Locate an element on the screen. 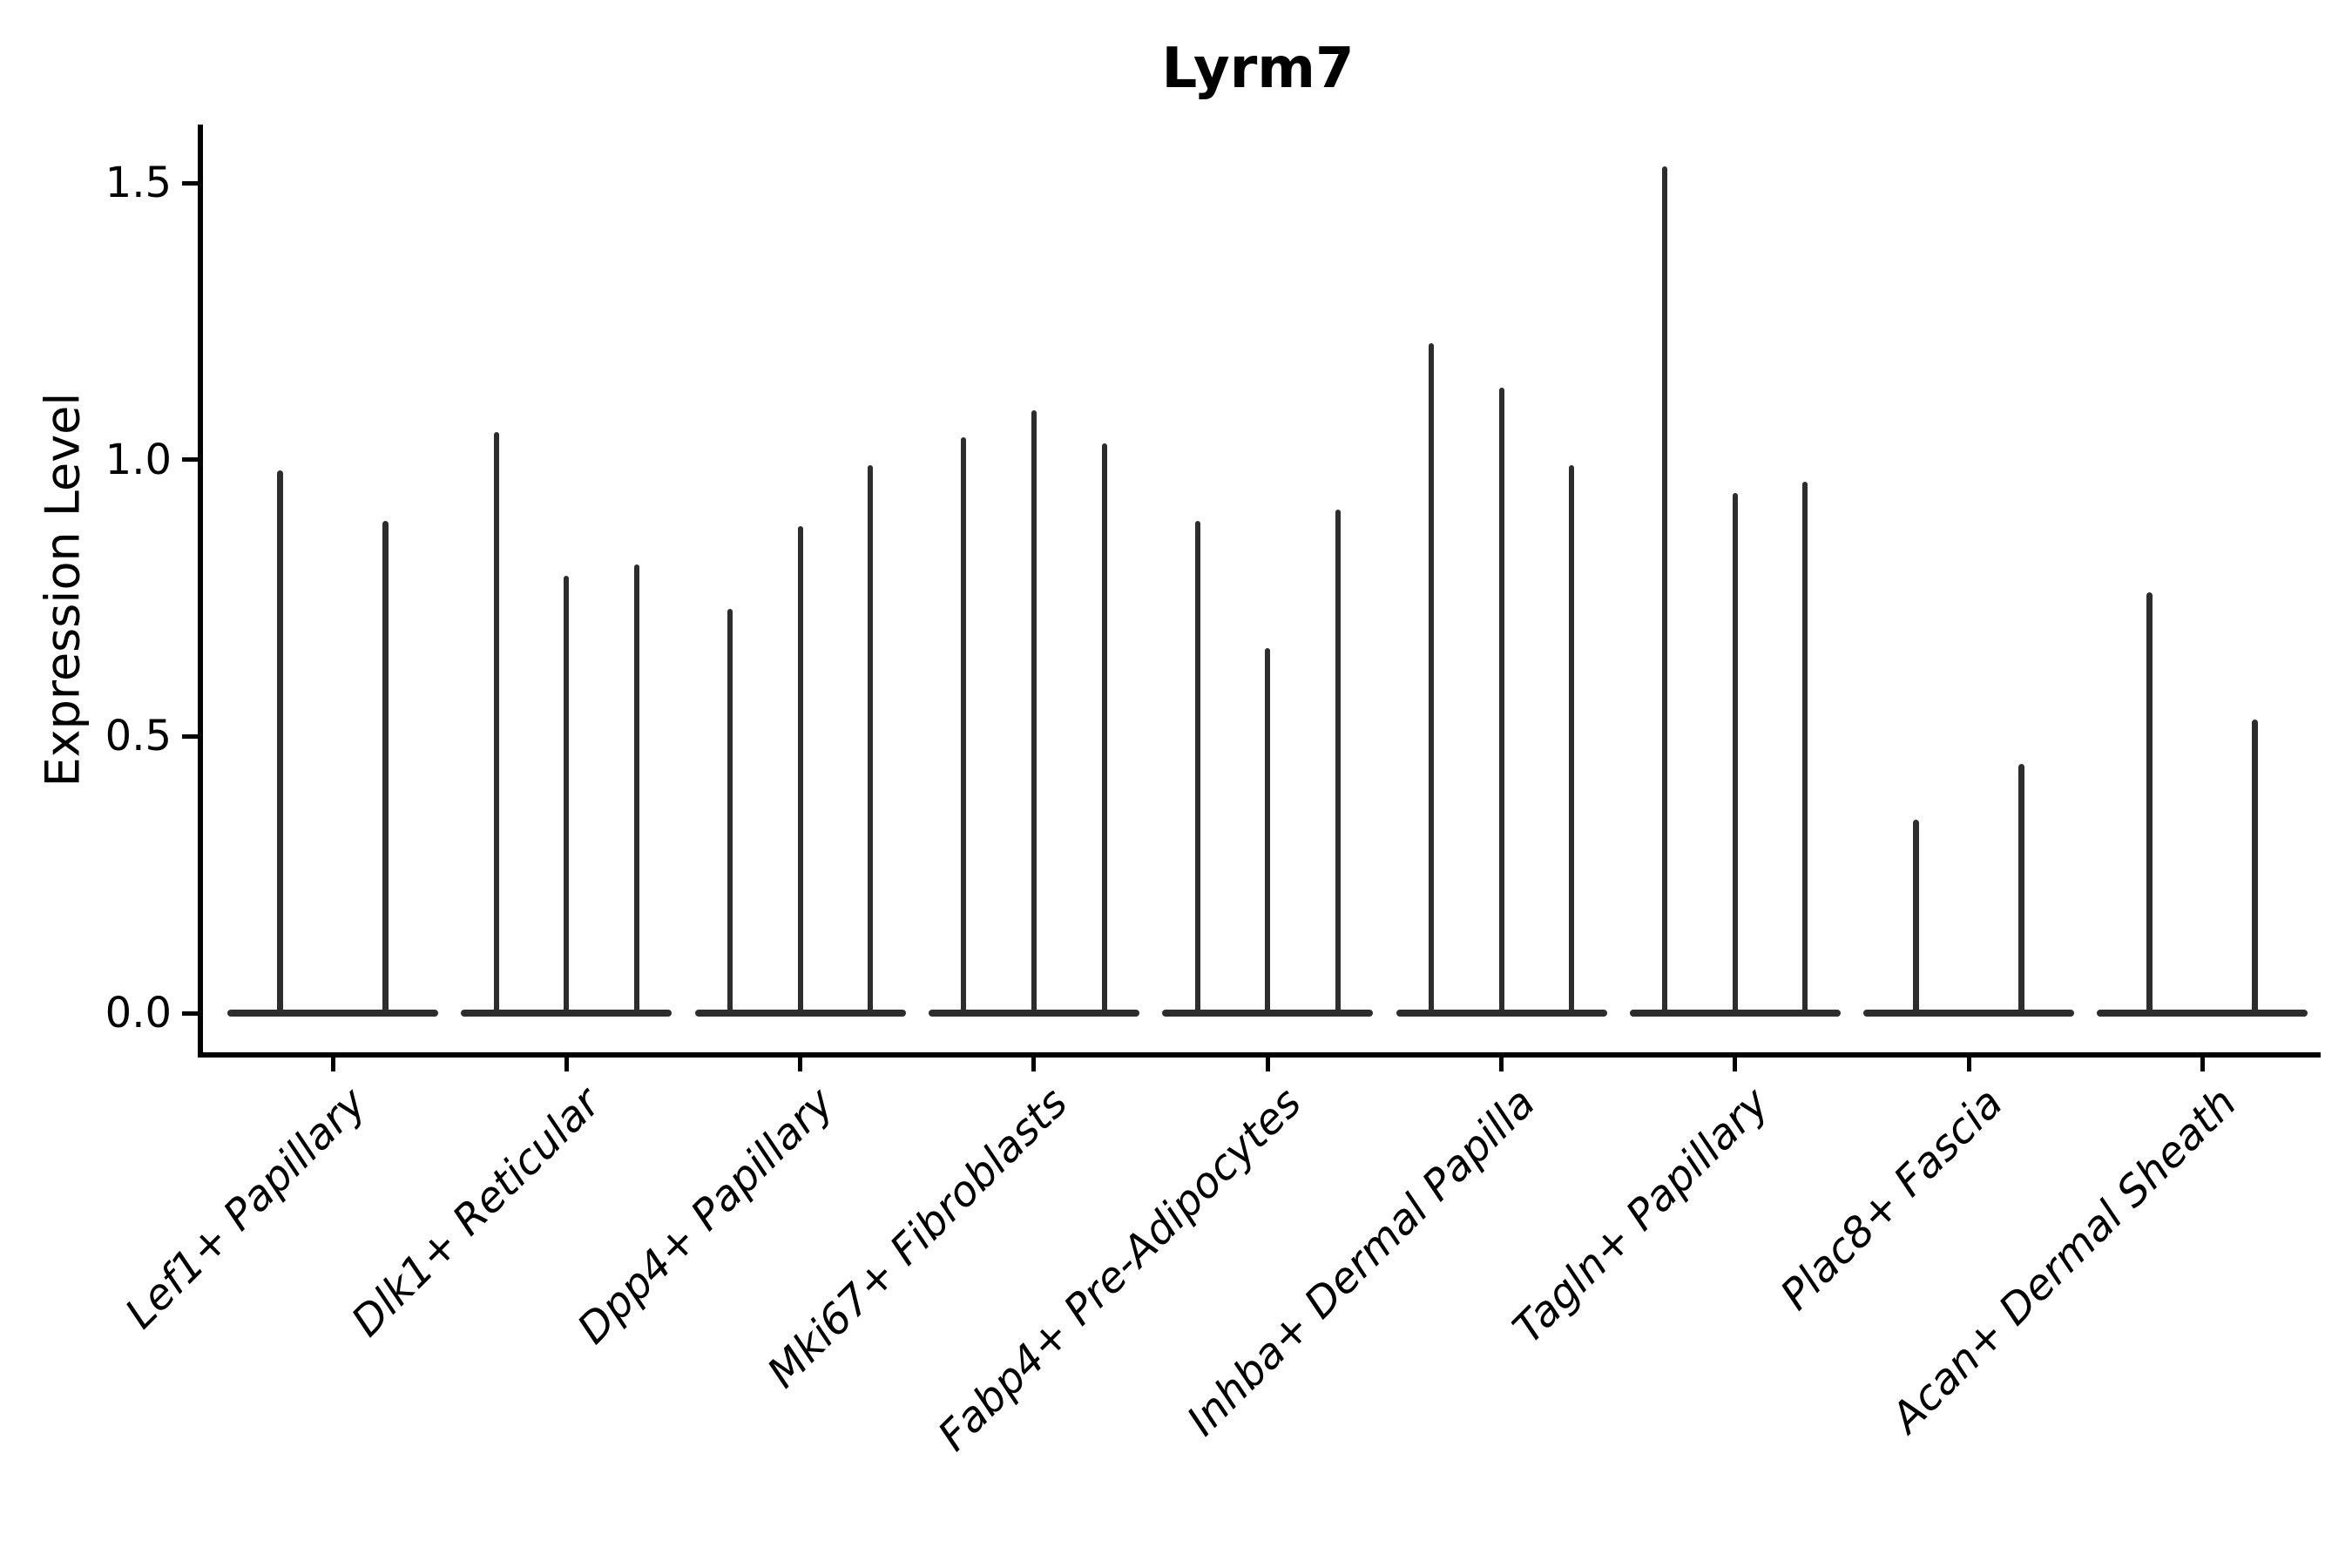 This screenshot has width=2352, height=1568. y-tick-label: 0.0 is located at coordinates (138, 1013).